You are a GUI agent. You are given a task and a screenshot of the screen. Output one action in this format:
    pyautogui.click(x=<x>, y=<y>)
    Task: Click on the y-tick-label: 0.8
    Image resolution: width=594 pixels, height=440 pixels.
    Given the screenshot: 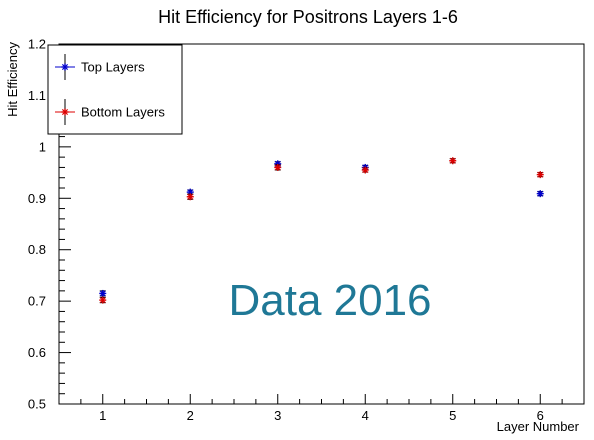 What is the action you would take?
    pyautogui.click(x=37, y=249)
    